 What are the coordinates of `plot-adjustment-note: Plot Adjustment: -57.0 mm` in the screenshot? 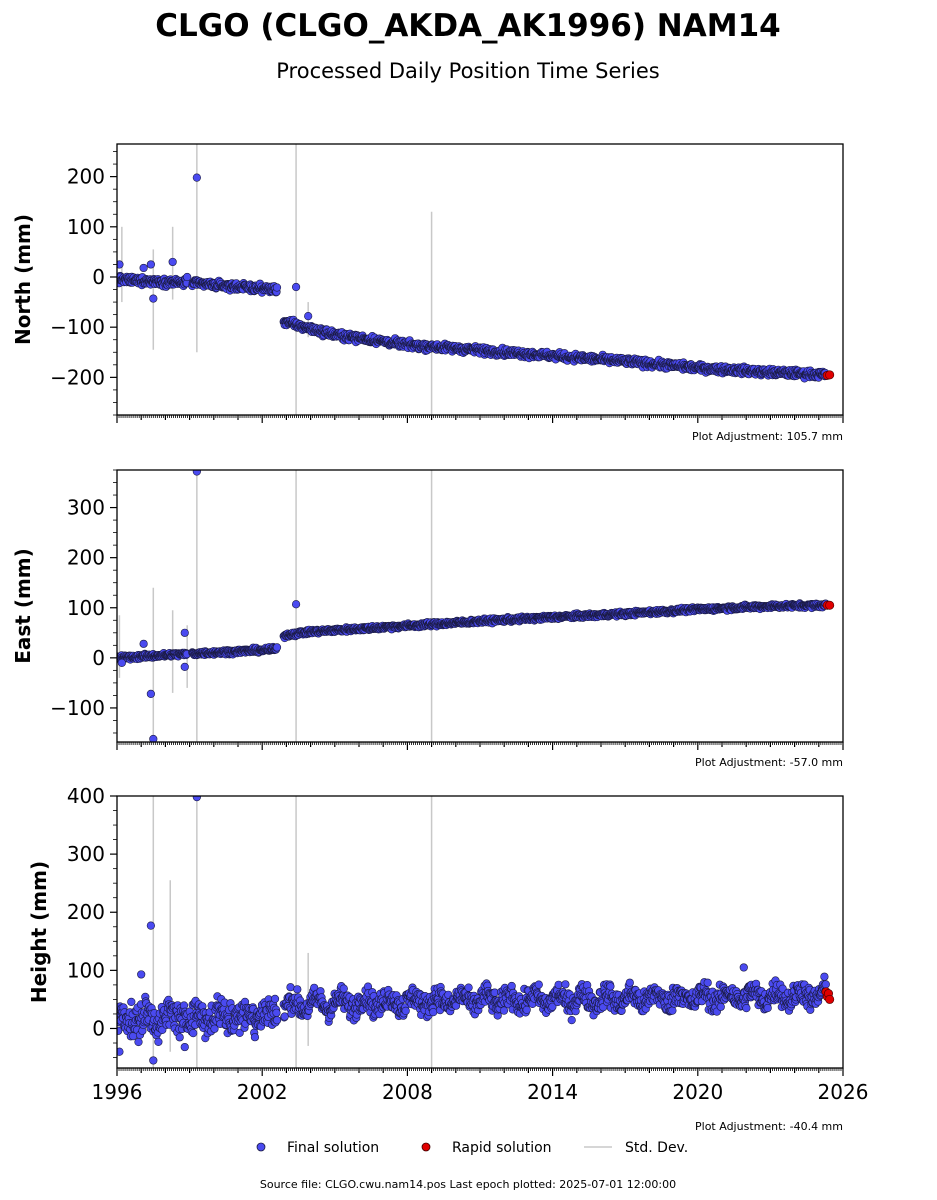 It's located at (769, 762).